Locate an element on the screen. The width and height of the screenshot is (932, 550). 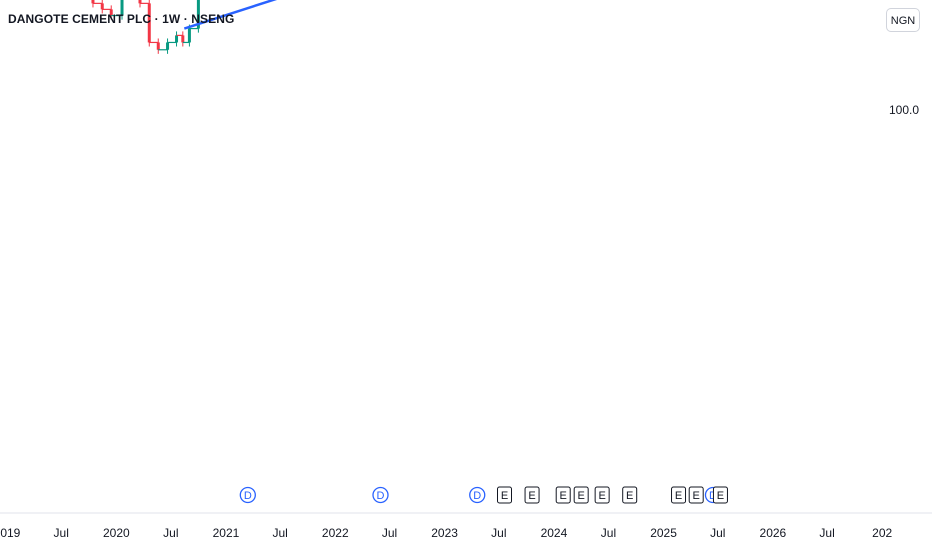
candles is located at coordinates (145, 27).